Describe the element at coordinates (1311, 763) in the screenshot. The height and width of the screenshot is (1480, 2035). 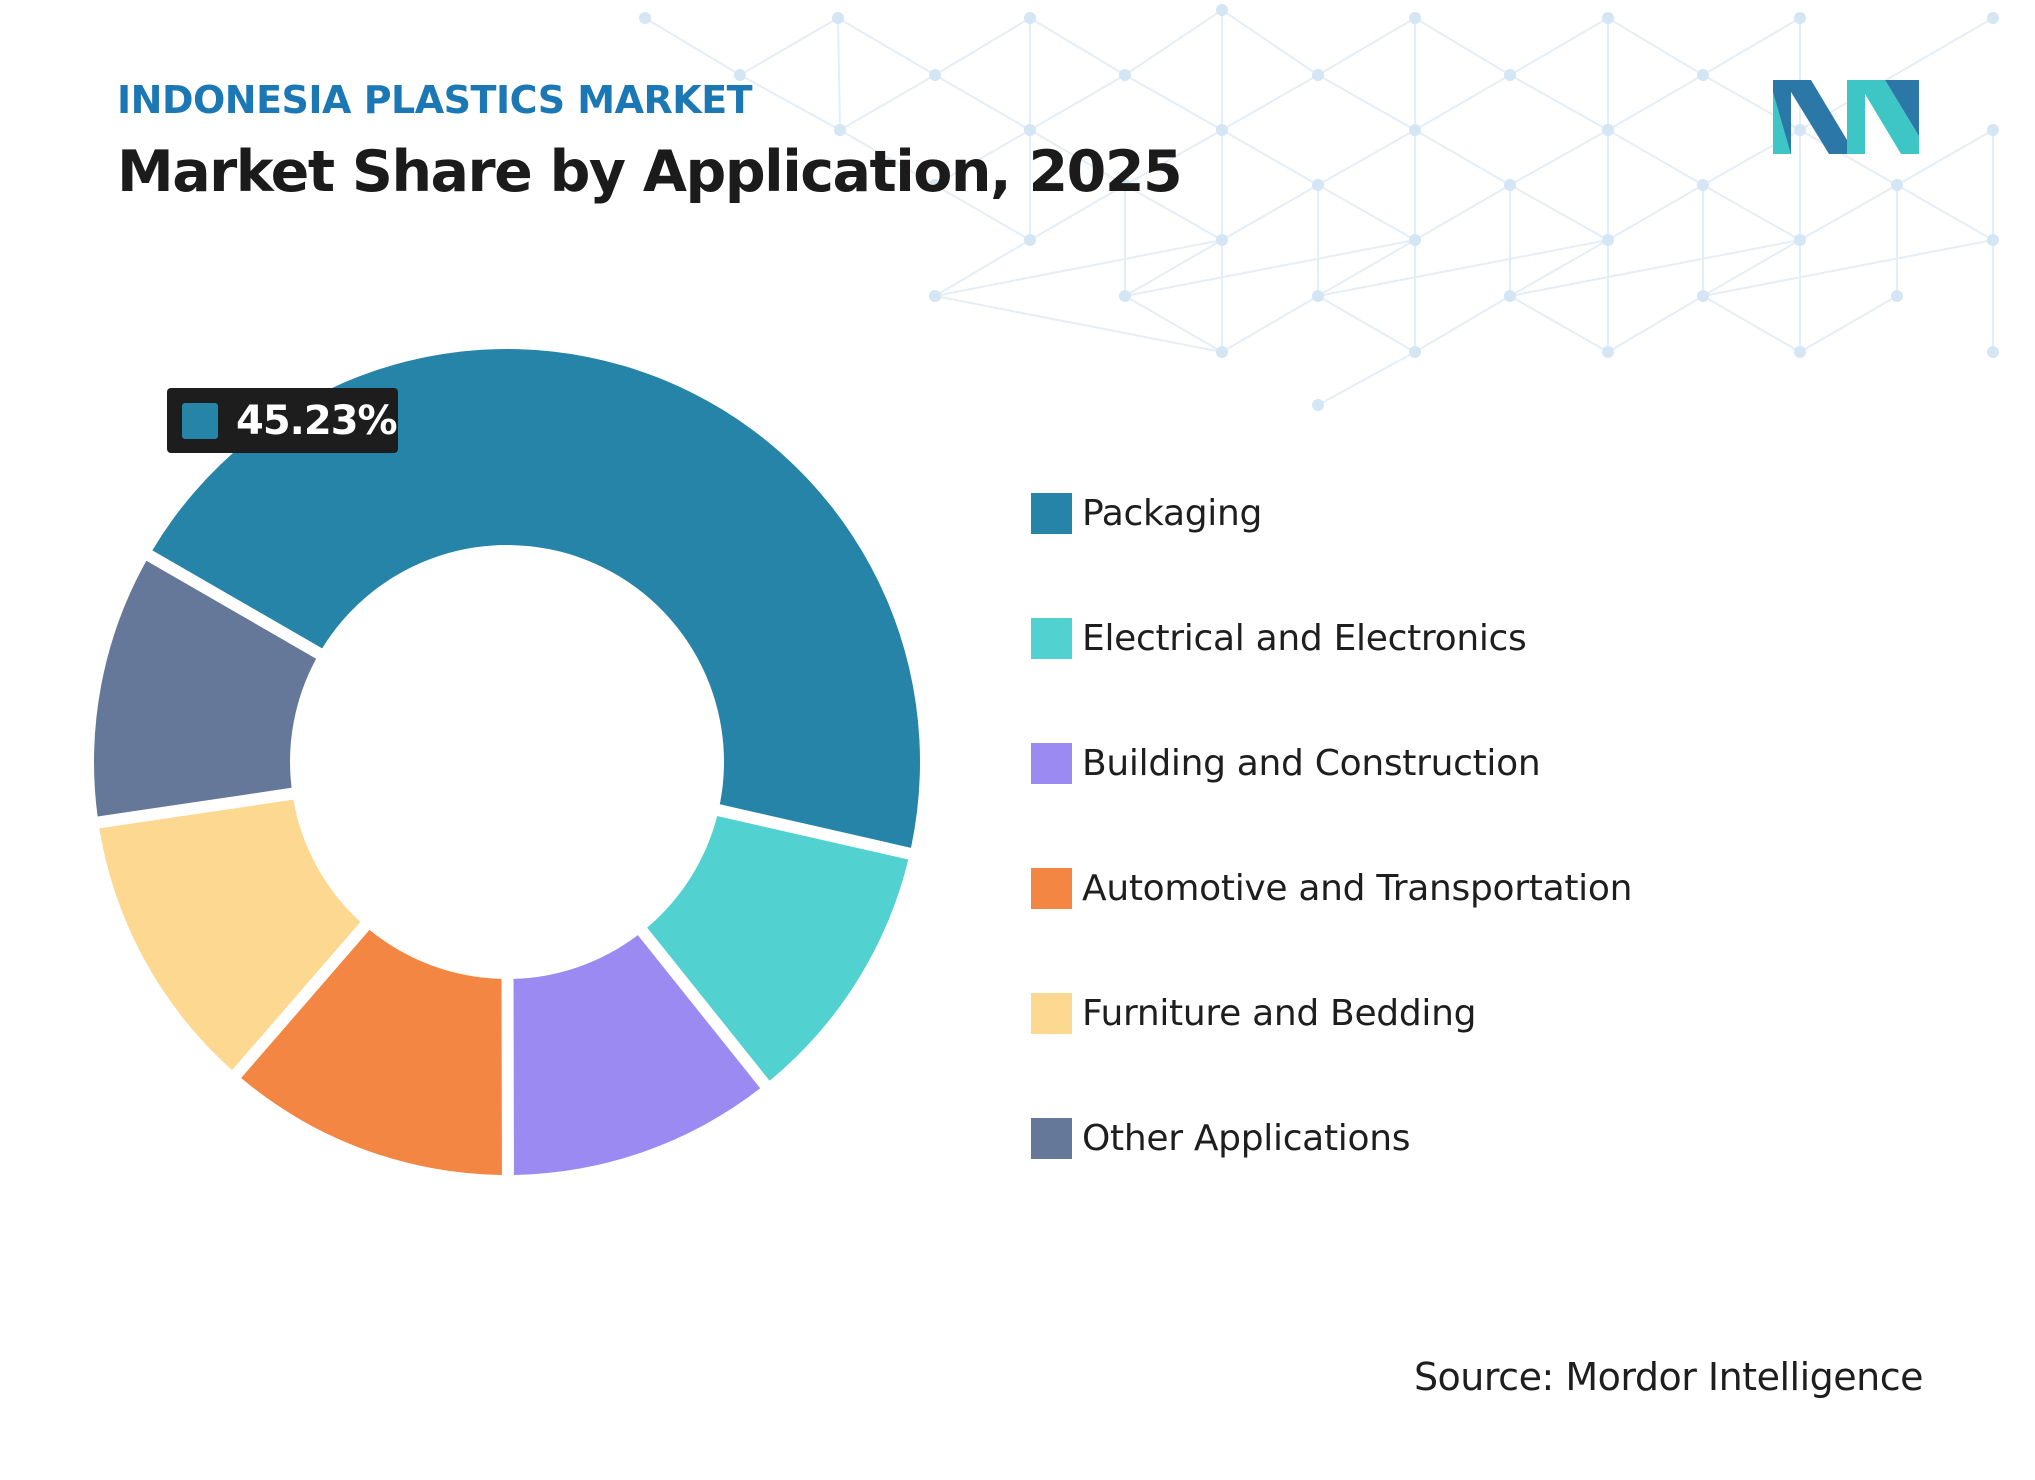
I see `legend-label: Building and Construction` at that location.